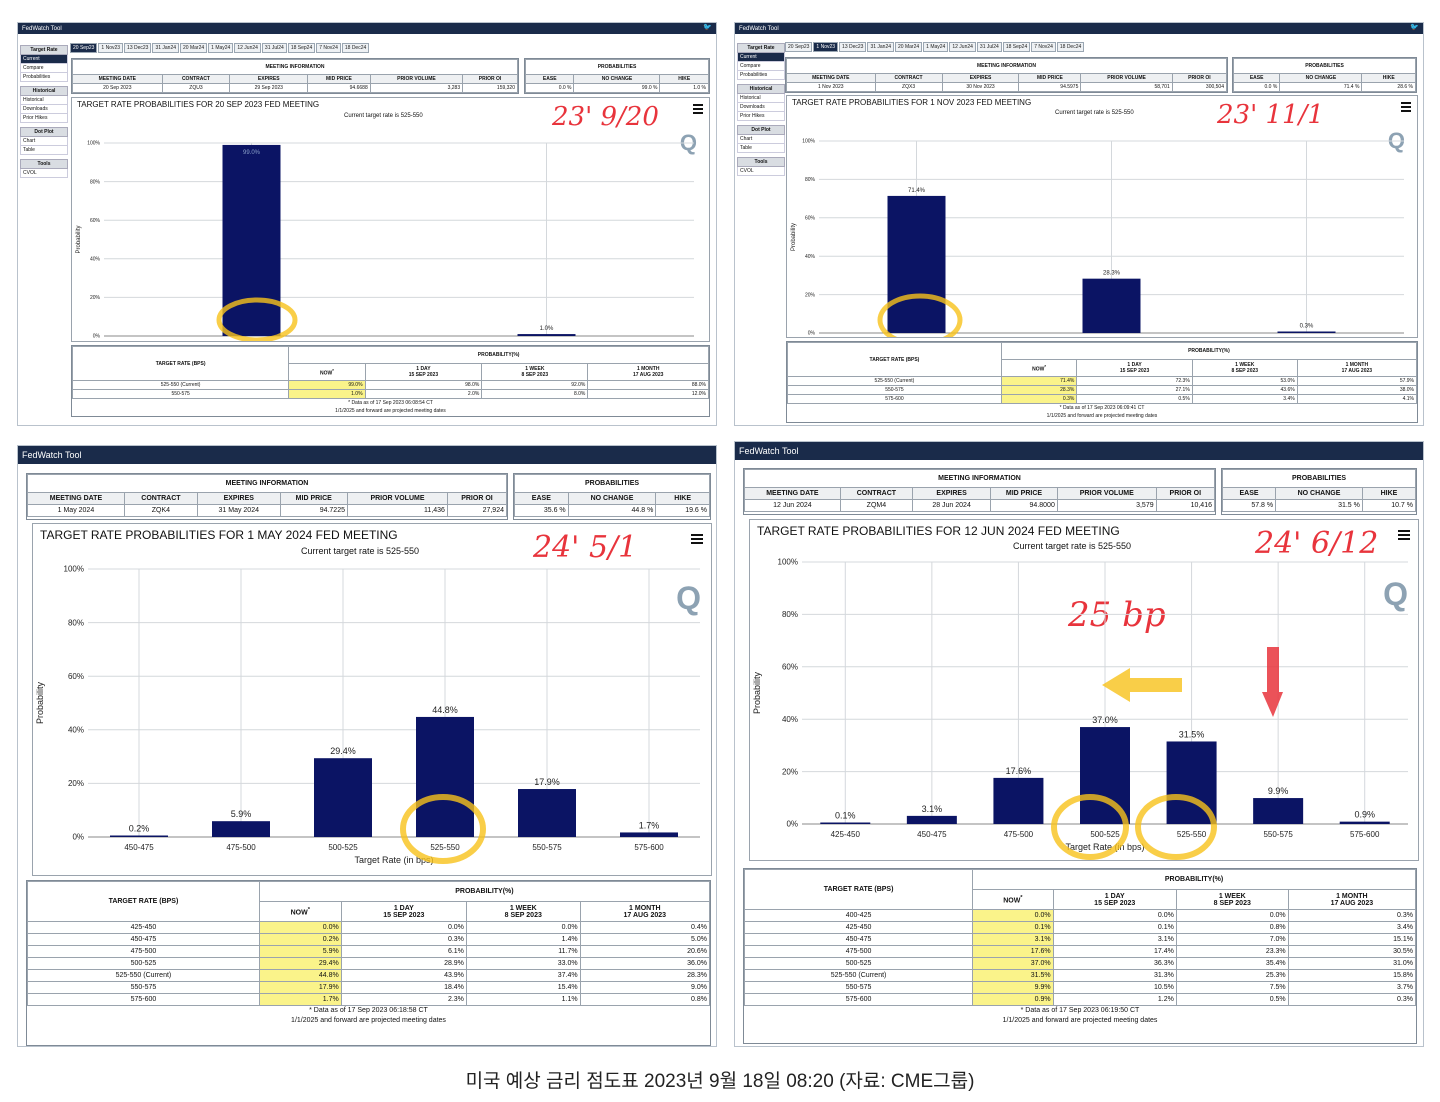  Describe the element at coordinates (1050, 87) in the screenshot. I see `meeting-info-value: 94.5975` at that location.